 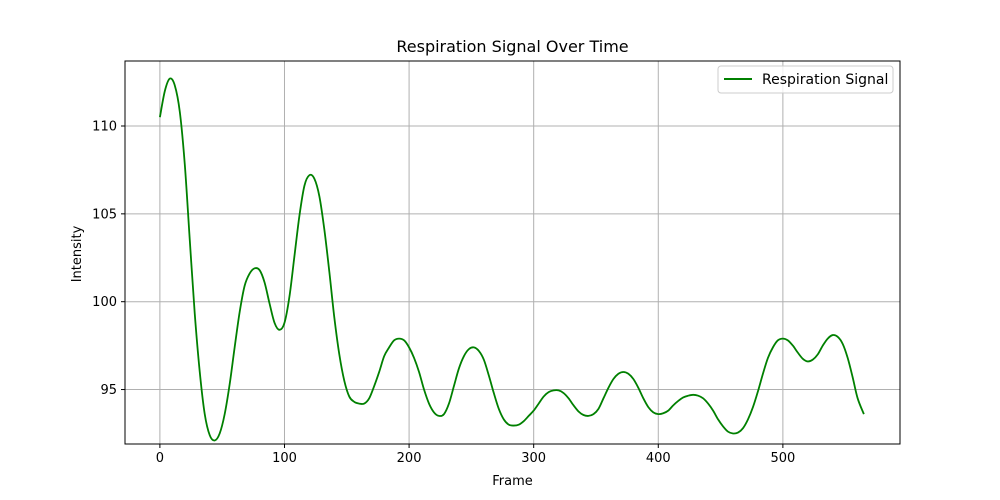 I want to click on x-tick-label: 100, so click(x=284, y=458).